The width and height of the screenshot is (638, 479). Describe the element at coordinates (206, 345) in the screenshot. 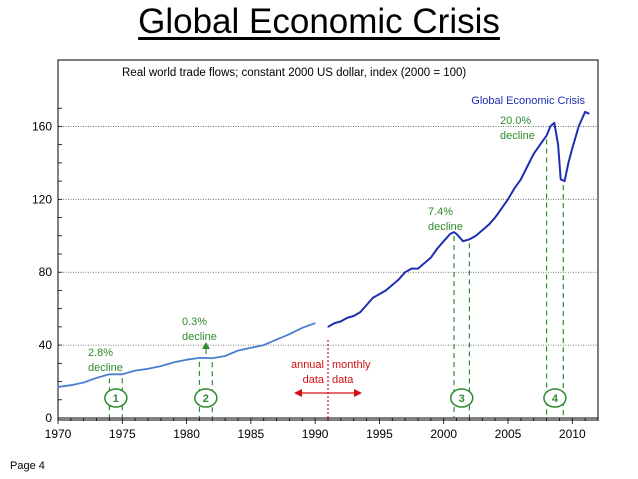

I see `annotation-2-arrowhead` at that location.